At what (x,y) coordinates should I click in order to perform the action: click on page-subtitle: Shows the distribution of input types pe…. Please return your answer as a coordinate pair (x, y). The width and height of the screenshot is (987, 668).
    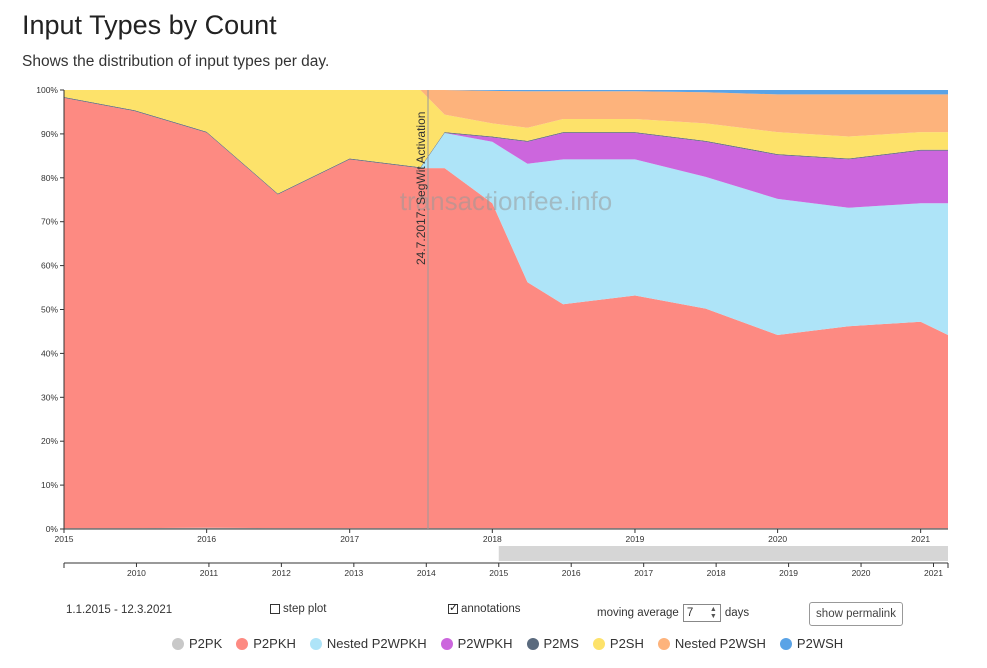
    Looking at the image, I should click on (176, 61).